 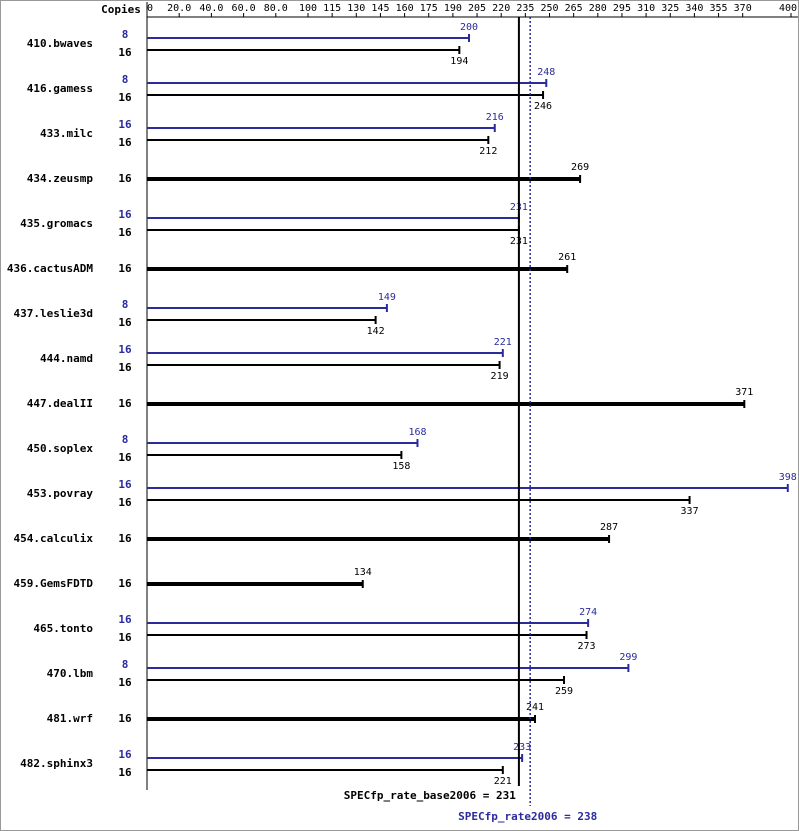 What do you see at coordinates (453, 8) in the screenshot?
I see `x-tick-label: 190` at bounding box center [453, 8].